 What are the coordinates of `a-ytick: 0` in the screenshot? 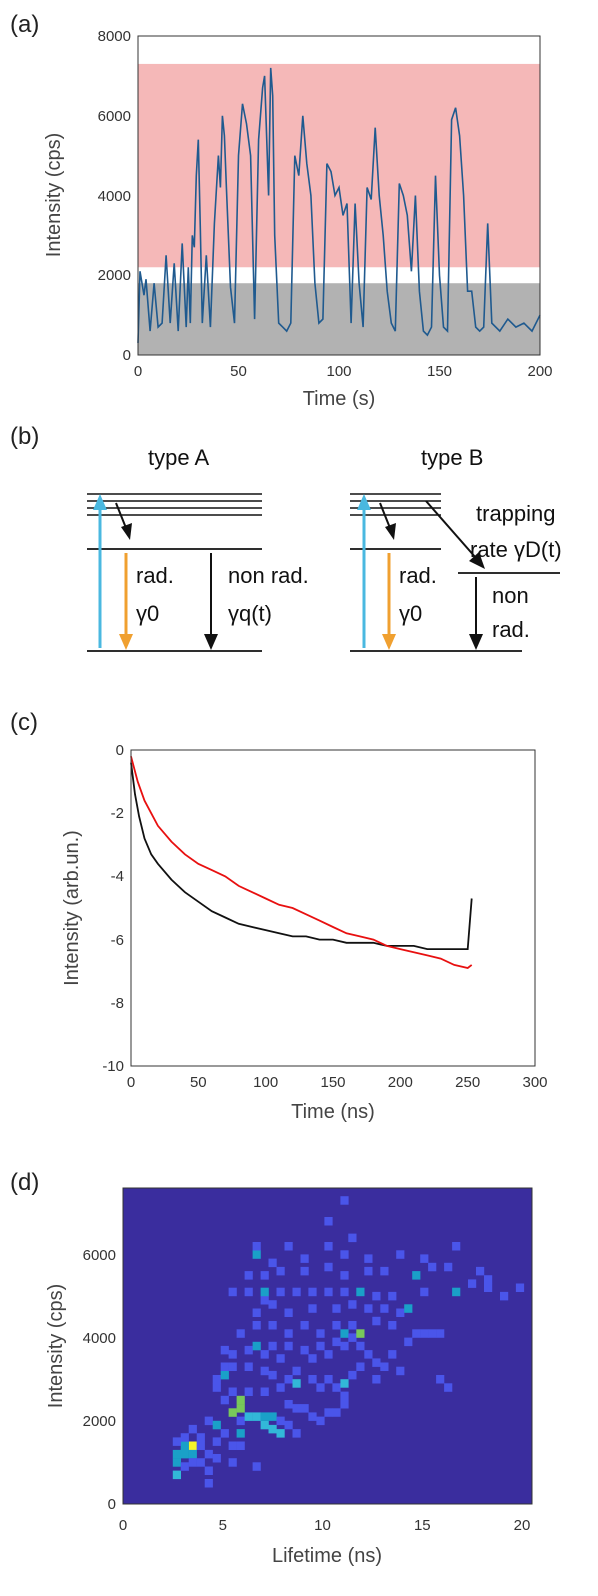 It's located at (127, 355).